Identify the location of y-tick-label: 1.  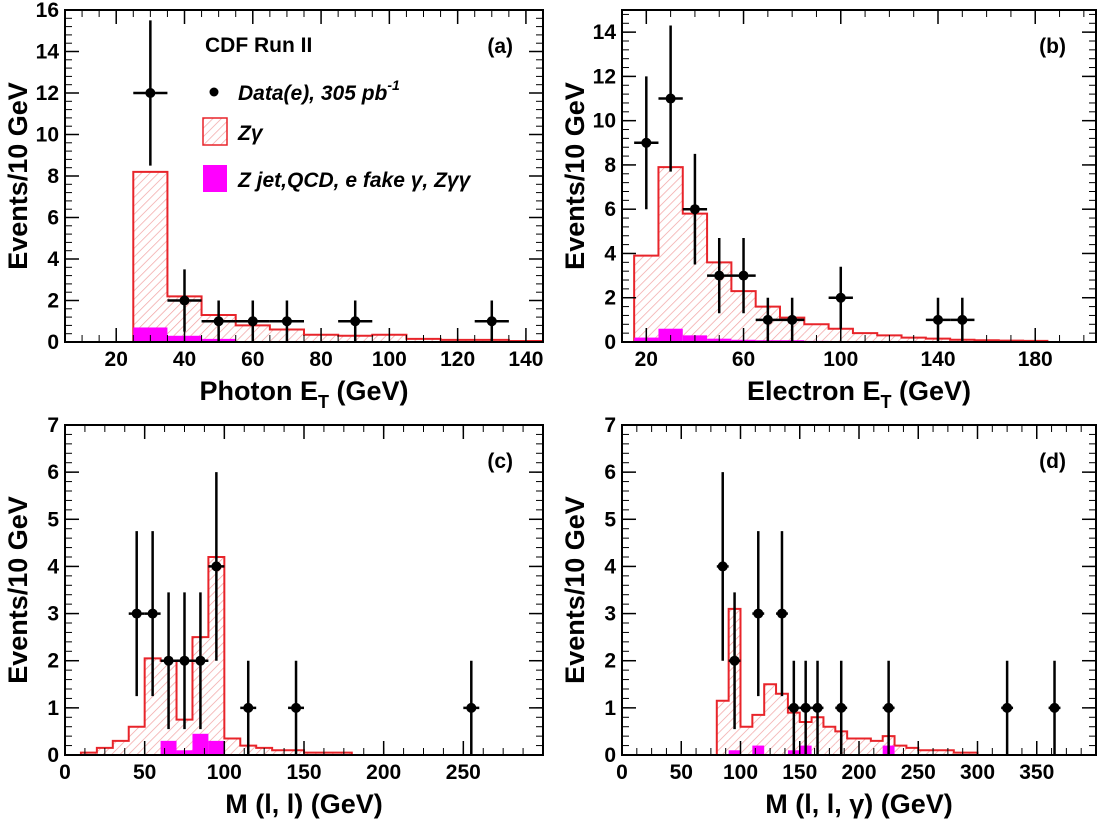
(53, 708).